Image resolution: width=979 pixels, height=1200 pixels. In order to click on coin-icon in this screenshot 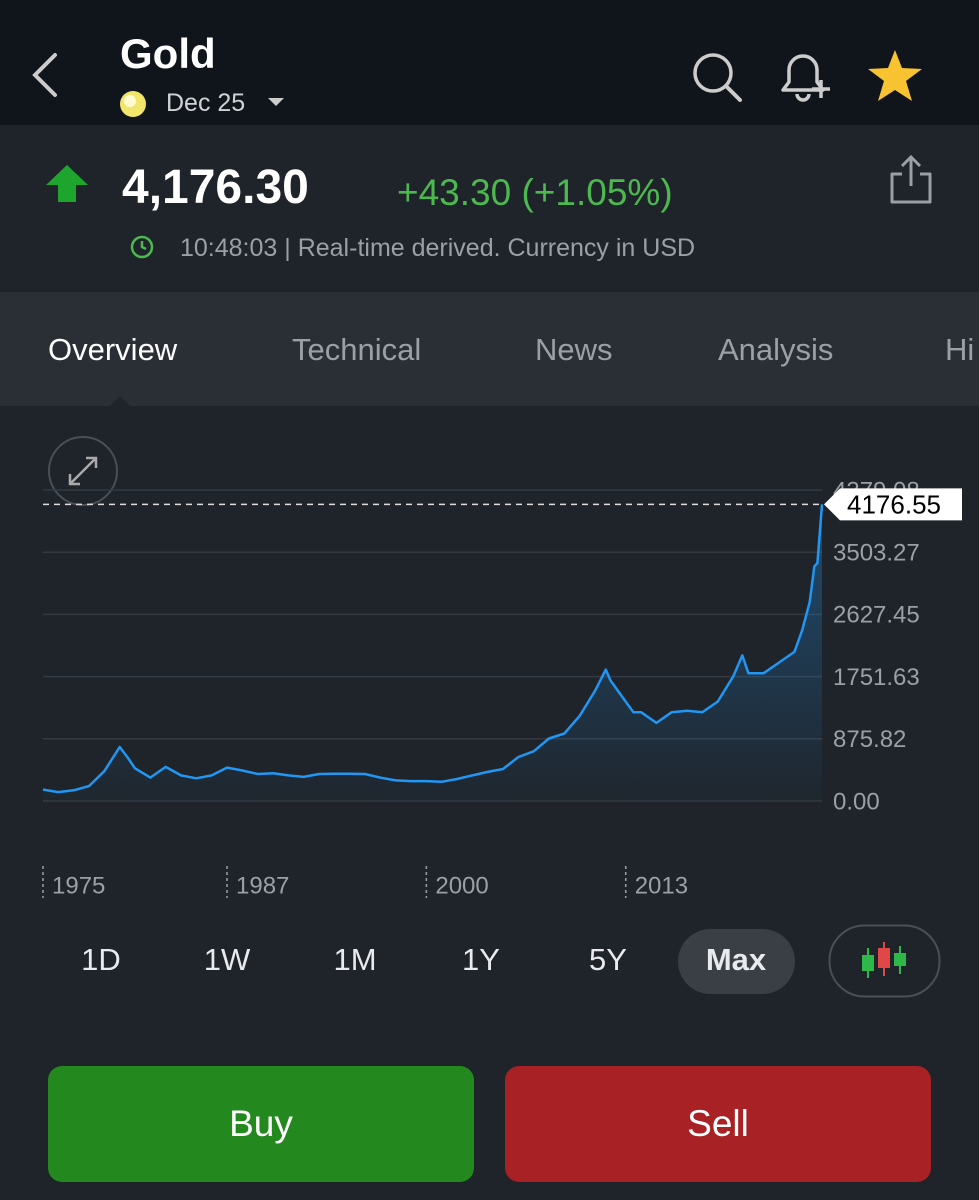, I will do `click(133, 104)`.